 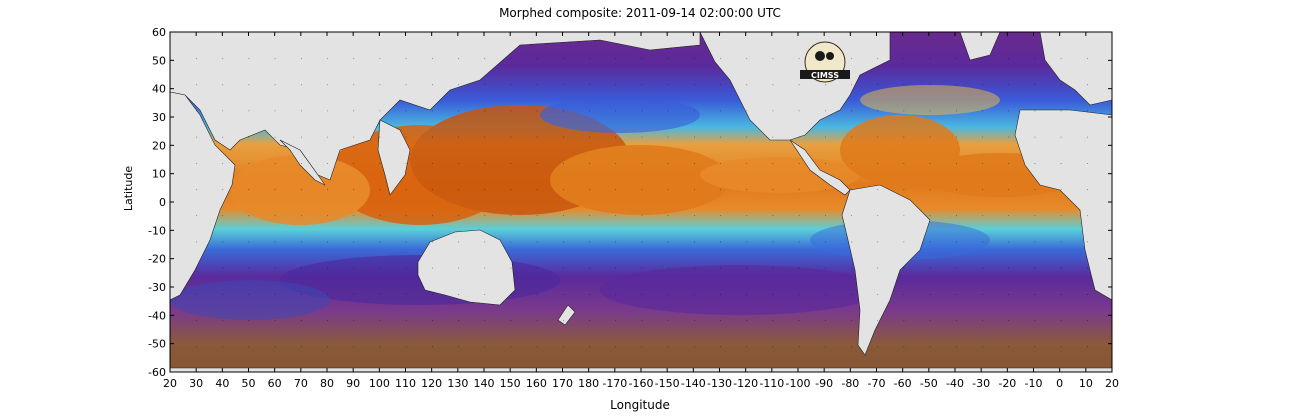 What do you see at coordinates (1086, 383) in the screenshot?
I see `x-tick-label: 10` at bounding box center [1086, 383].